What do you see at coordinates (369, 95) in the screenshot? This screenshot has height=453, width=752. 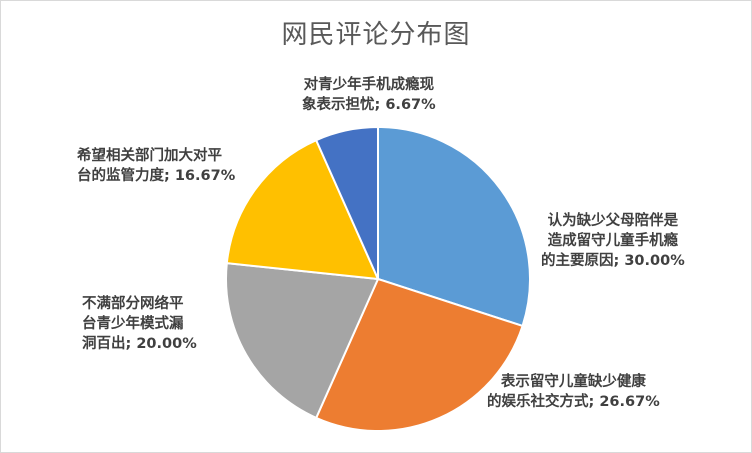 I see `slice-label-addiction-concern: 对青少年手机成瘾现 象表示担忧; 6.67%` at bounding box center [369, 95].